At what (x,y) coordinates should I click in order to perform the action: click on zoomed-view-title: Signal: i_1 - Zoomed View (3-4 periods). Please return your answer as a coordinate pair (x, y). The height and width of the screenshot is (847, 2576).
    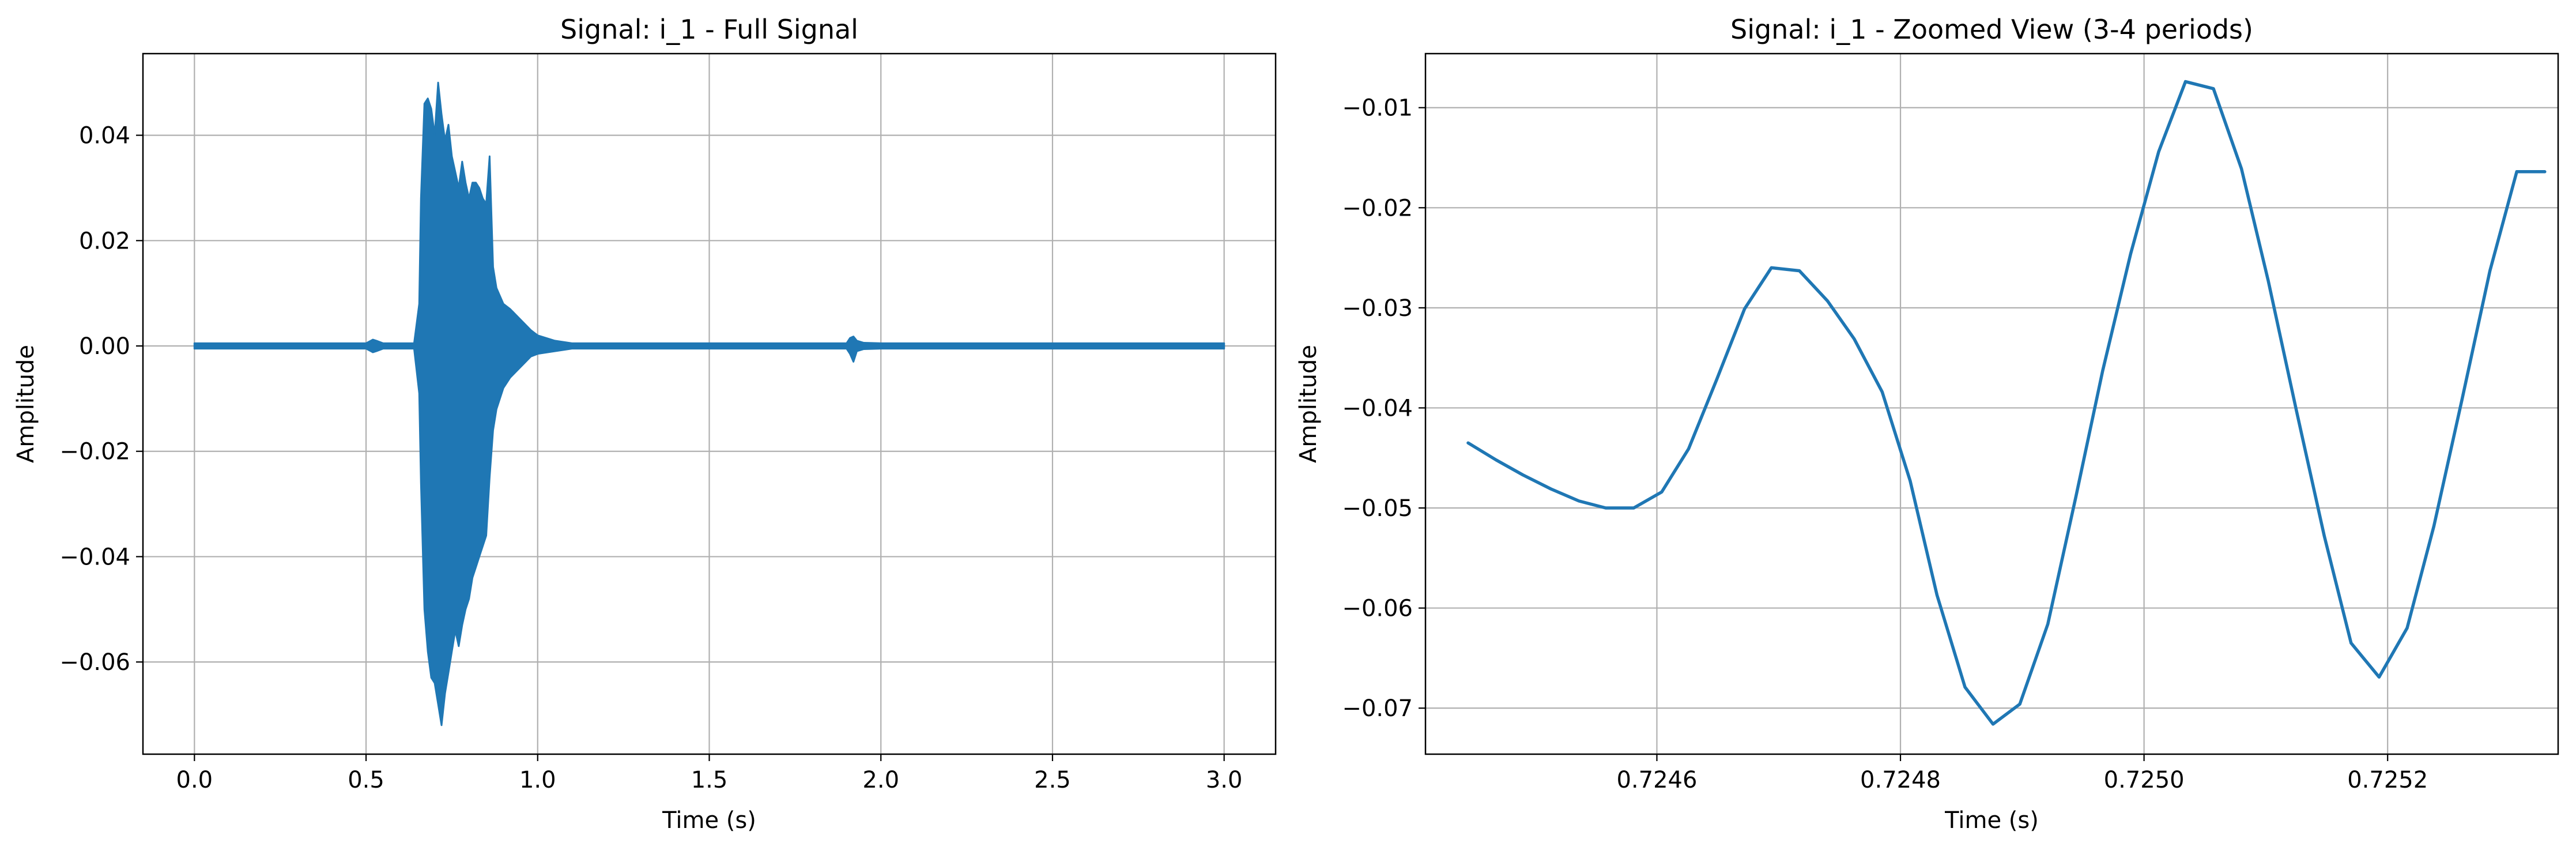
    Looking at the image, I should click on (1991, 29).